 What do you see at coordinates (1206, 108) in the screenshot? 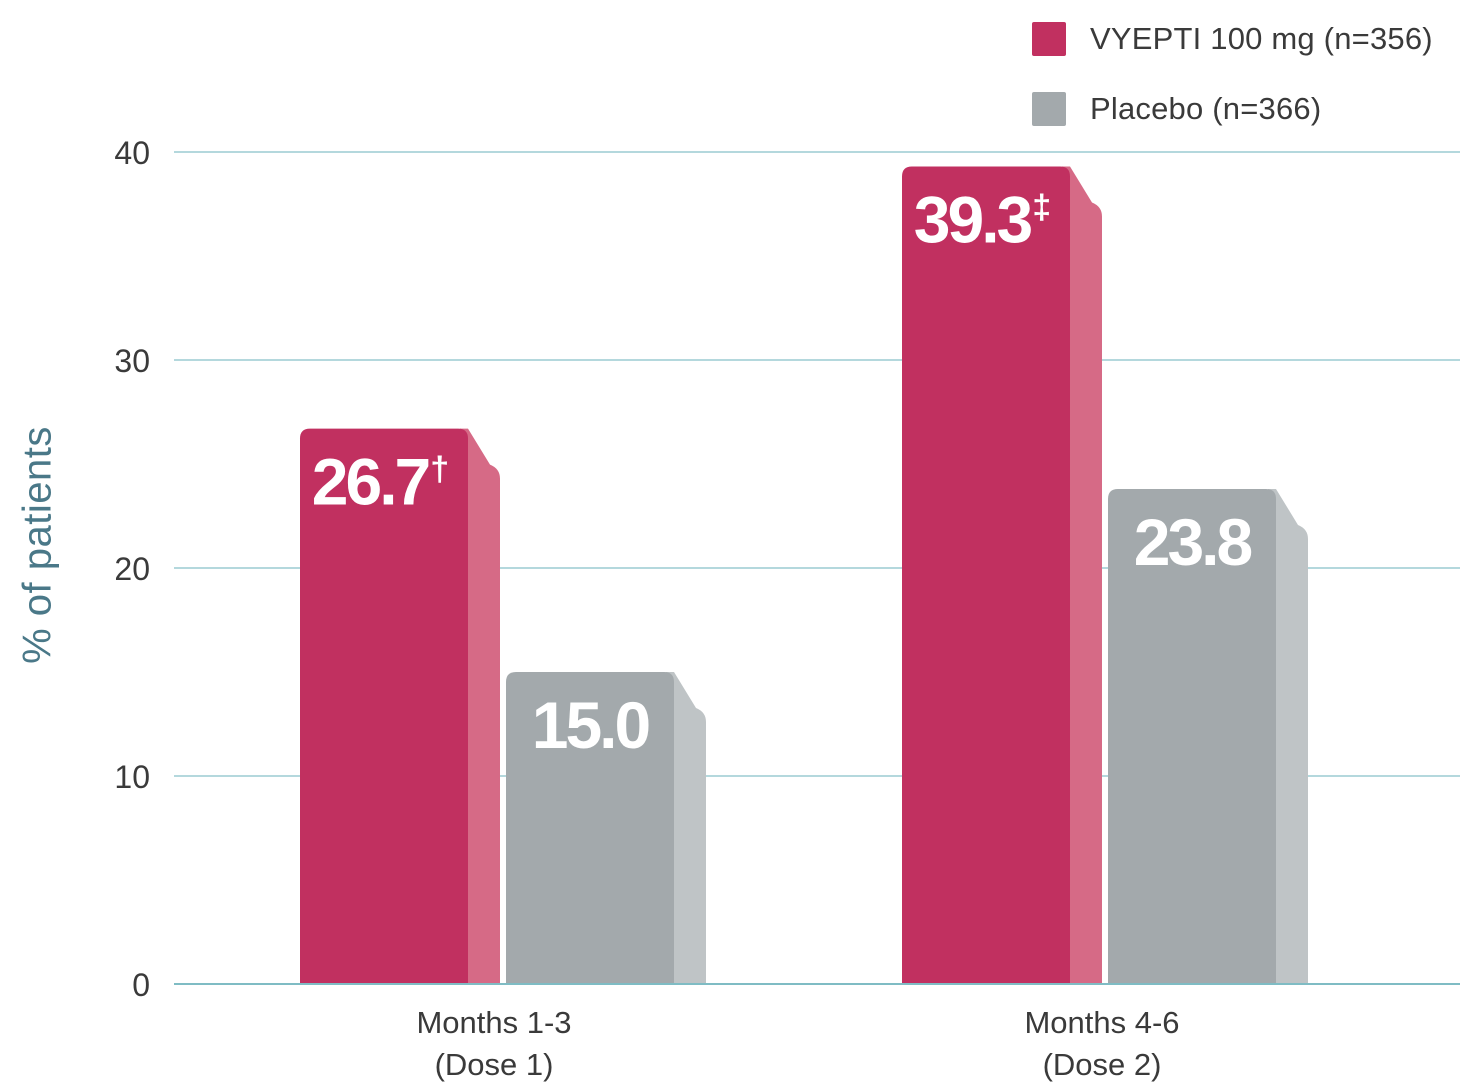
I see `legend-label-placebo: Placebo (n=366)` at bounding box center [1206, 108].